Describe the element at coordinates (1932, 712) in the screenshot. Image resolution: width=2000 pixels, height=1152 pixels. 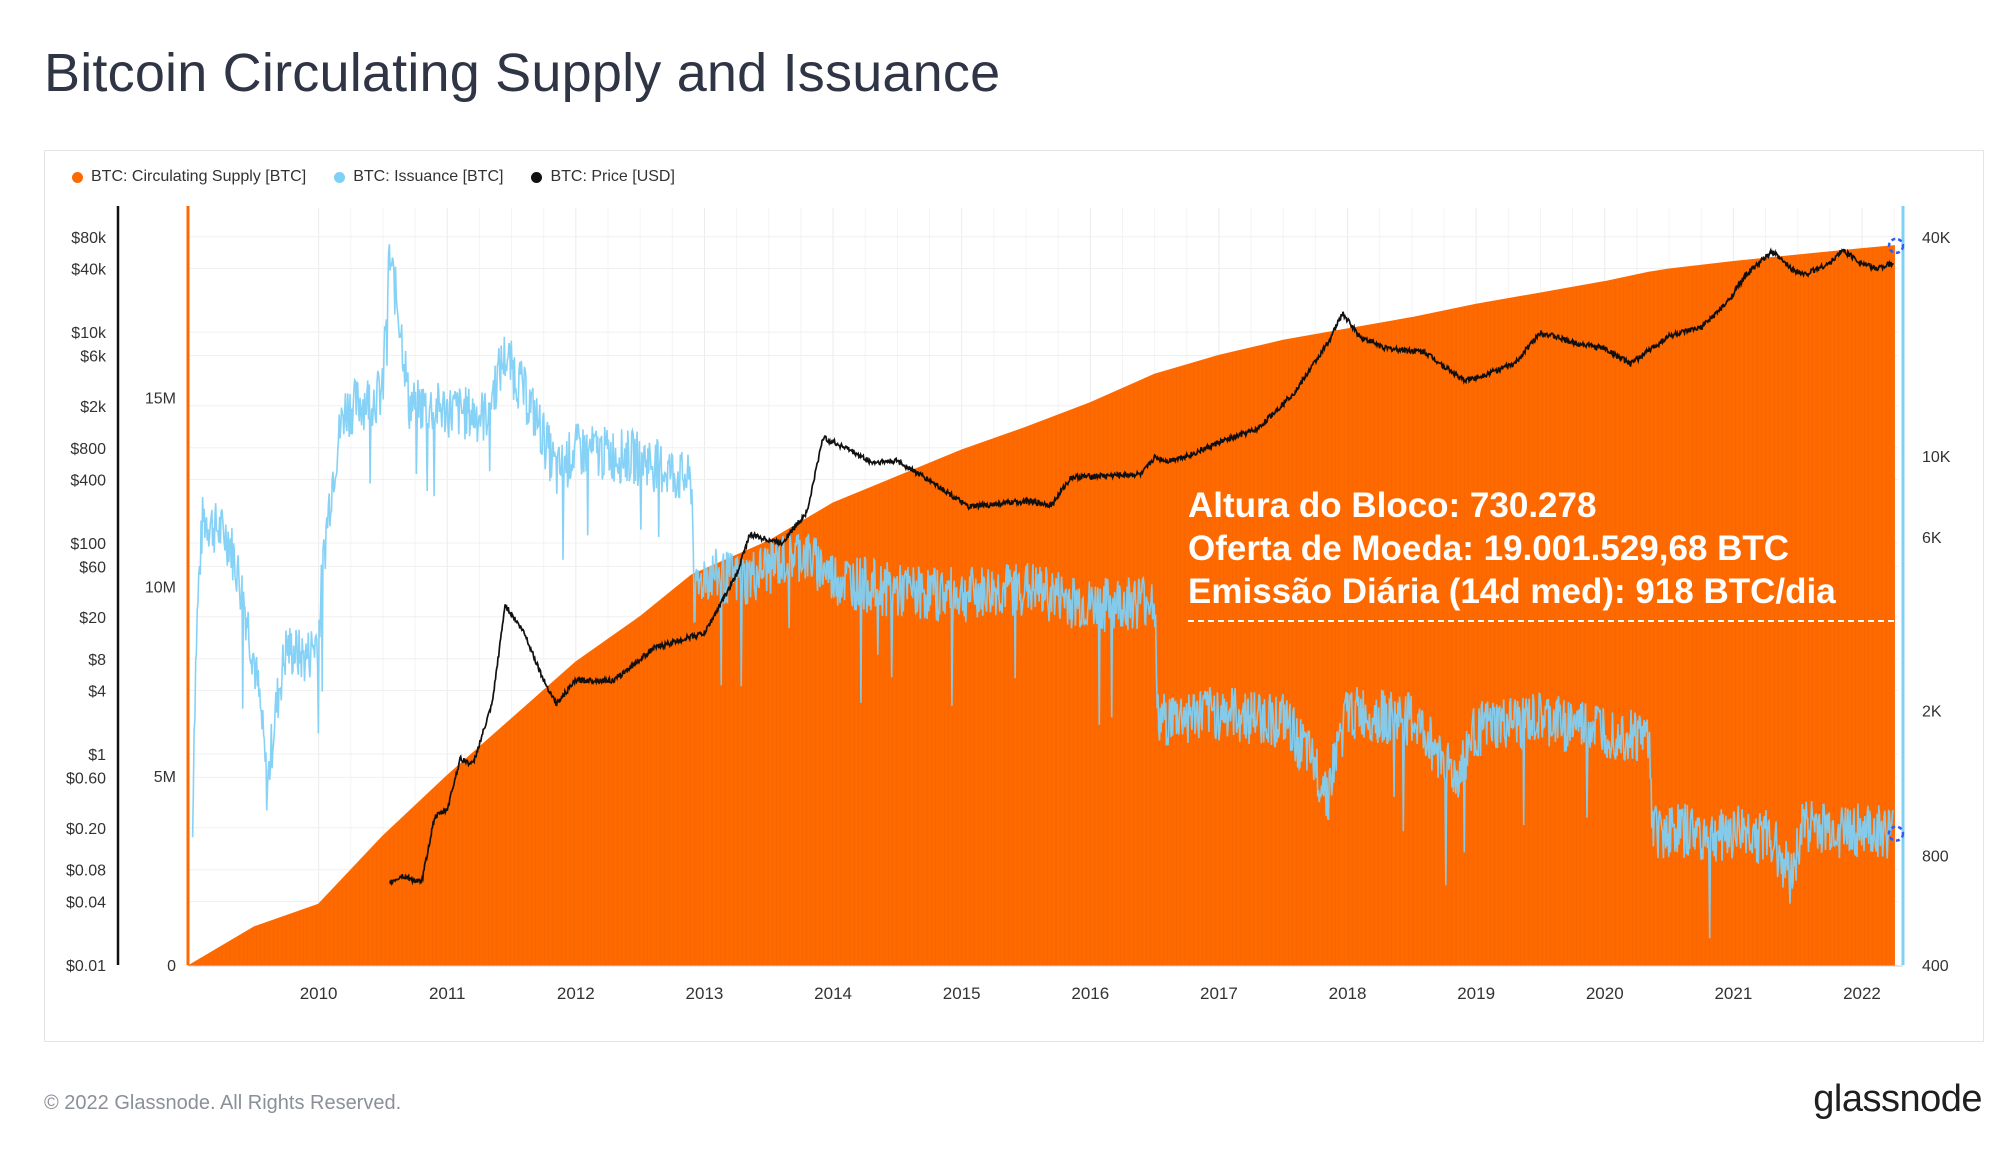
I see `issuance-tick-label: 2K` at that location.